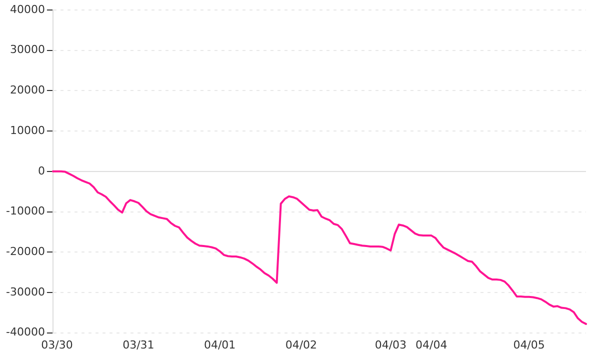 The height and width of the screenshot is (360, 600). I want to click on y-tick-label: 10000, so click(27, 130).